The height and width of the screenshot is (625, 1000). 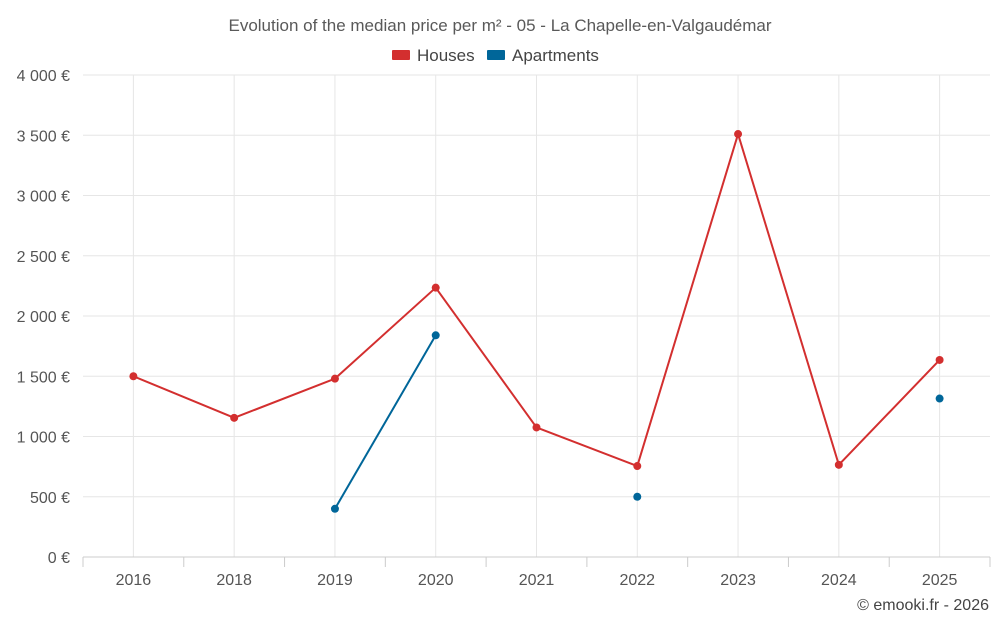 What do you see at coordinates (43, 257) in the screenshot?
I see `y-tick-label: 2 500 €` at bounding box center [43, 257].